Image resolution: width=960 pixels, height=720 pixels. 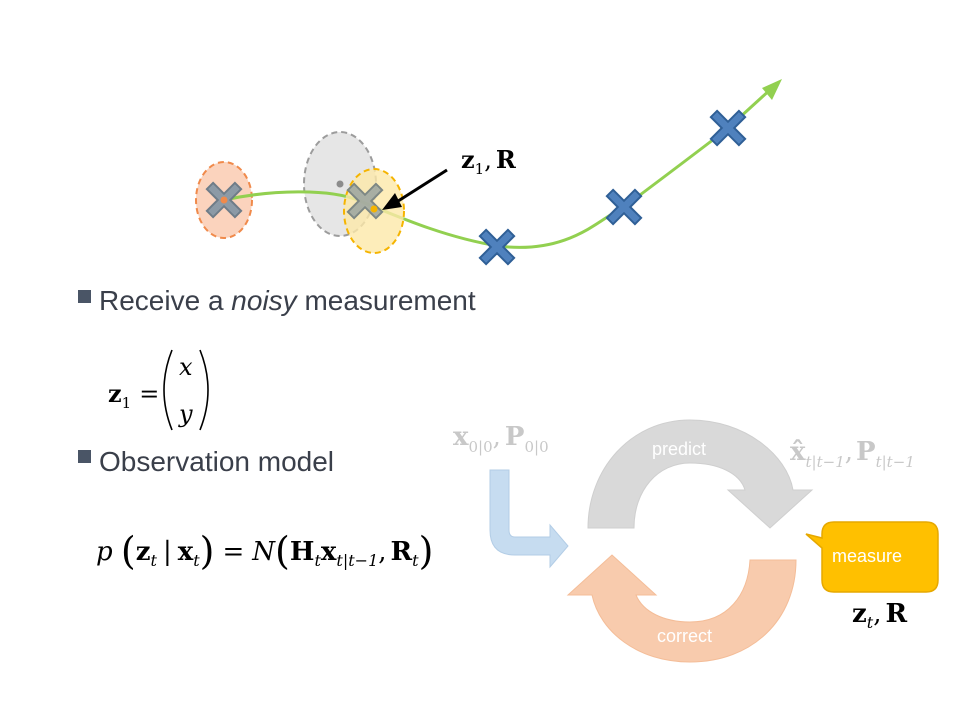 I want to click on predicted-mean-dot, so click(x=340, y=184).